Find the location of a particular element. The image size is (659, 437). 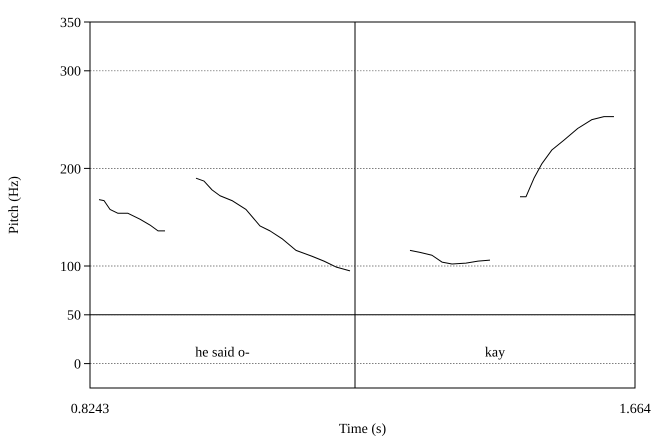

x-tick-label: 1.664 is located at coordinates (635, 409).